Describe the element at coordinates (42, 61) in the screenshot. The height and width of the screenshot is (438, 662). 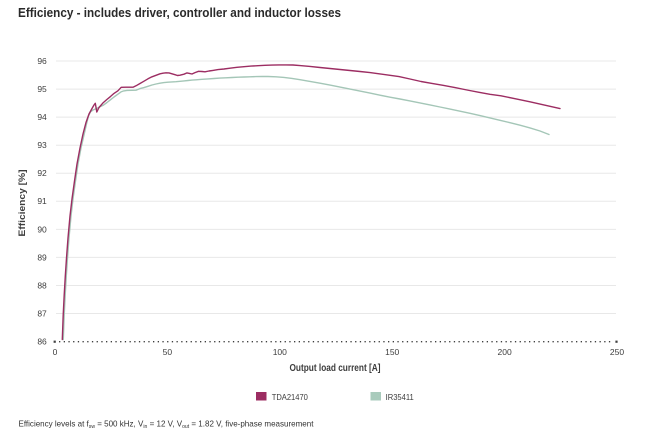
I see `svg-text: 96` at that location.